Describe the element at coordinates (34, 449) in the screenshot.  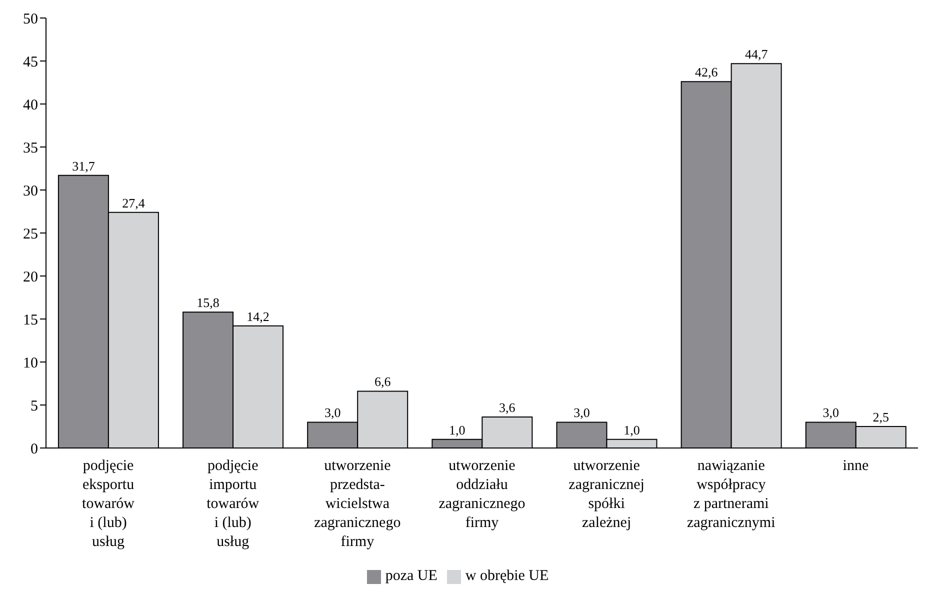
I see `y-tick-label: 0` at that location.